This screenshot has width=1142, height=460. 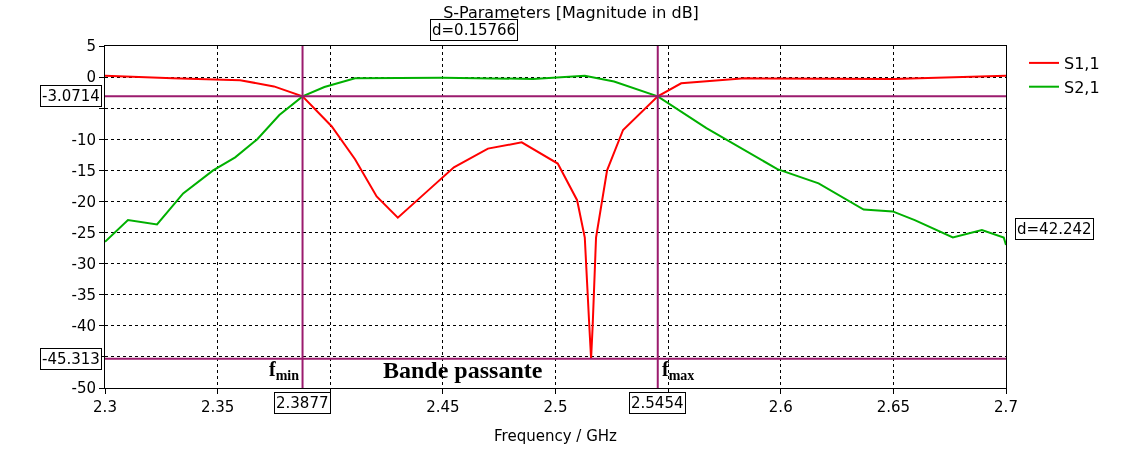 What do you see at coordinates (83, 170) in the screenshot?
I see `y-tick-label: -15` at bounding box center [83, 170].